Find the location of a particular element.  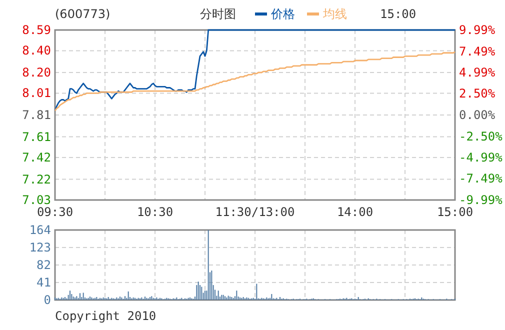

y-tick-label: 7.22 is located at coordinates (36, 179).